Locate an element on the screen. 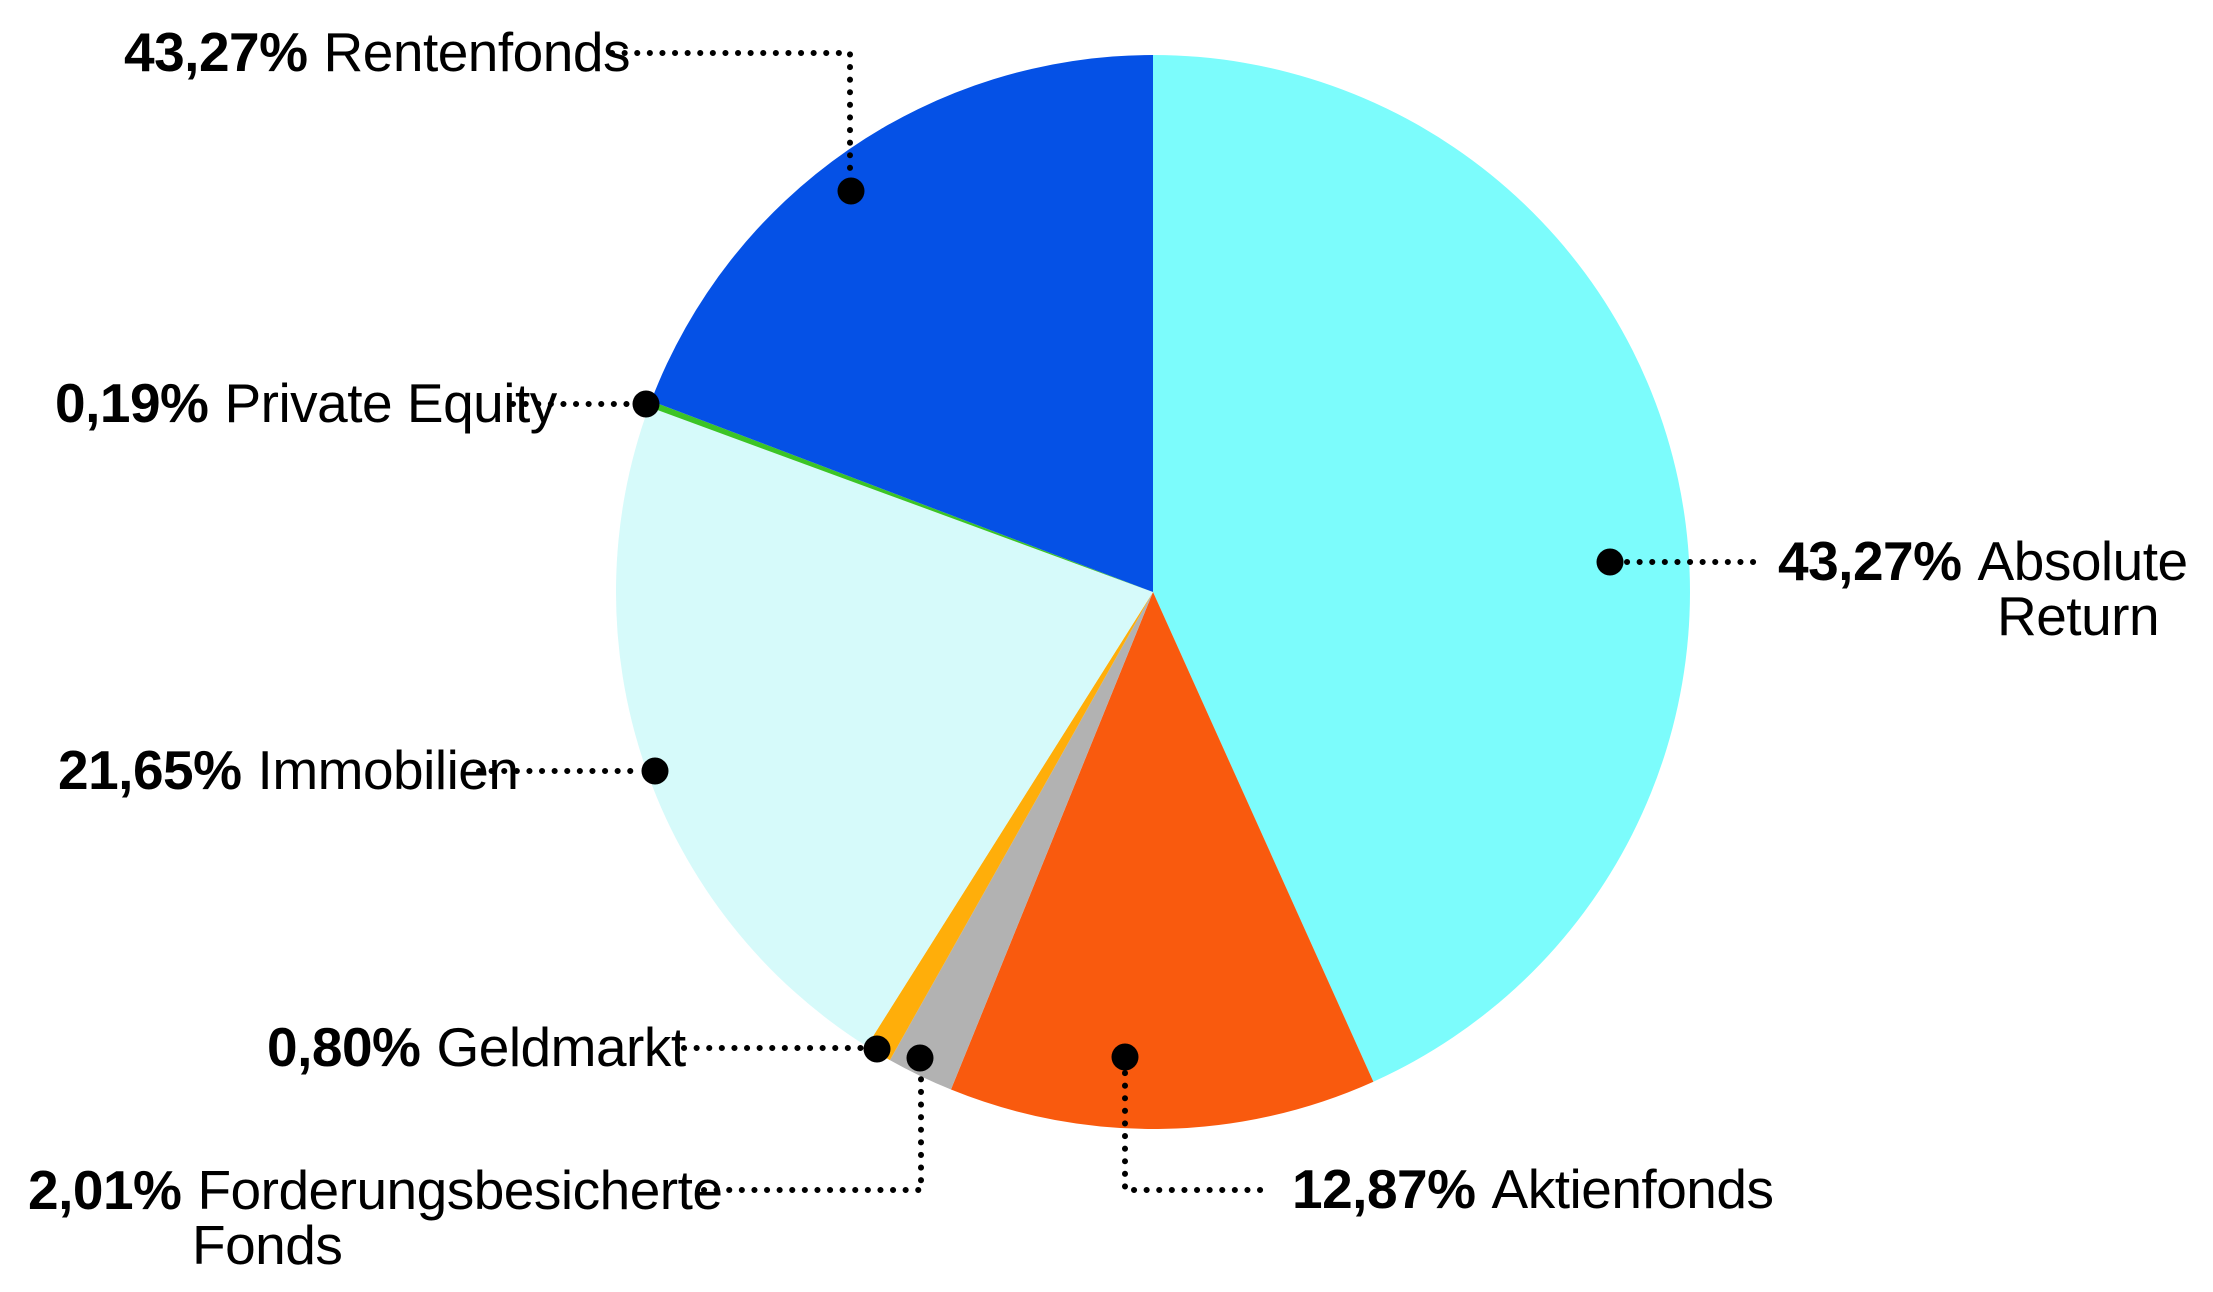 Image resolution: width=2213 pixels, height=1292 pixels. label-absolute-line2: Return is located at coordinates (2092, 616).